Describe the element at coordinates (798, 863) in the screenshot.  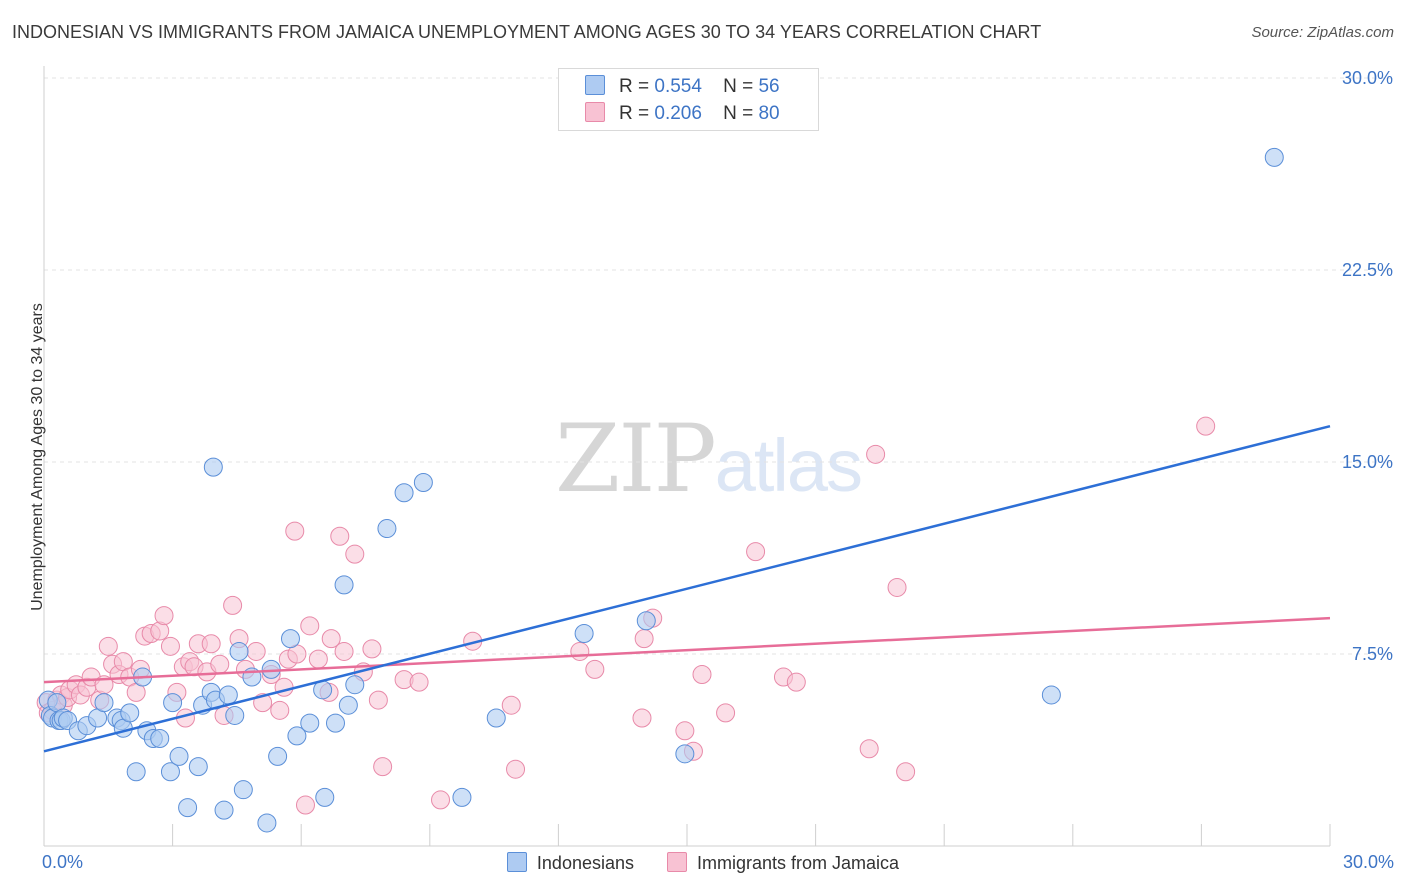
I see `legend-label-jamaica: Immigrants from Jamaica` at that location.